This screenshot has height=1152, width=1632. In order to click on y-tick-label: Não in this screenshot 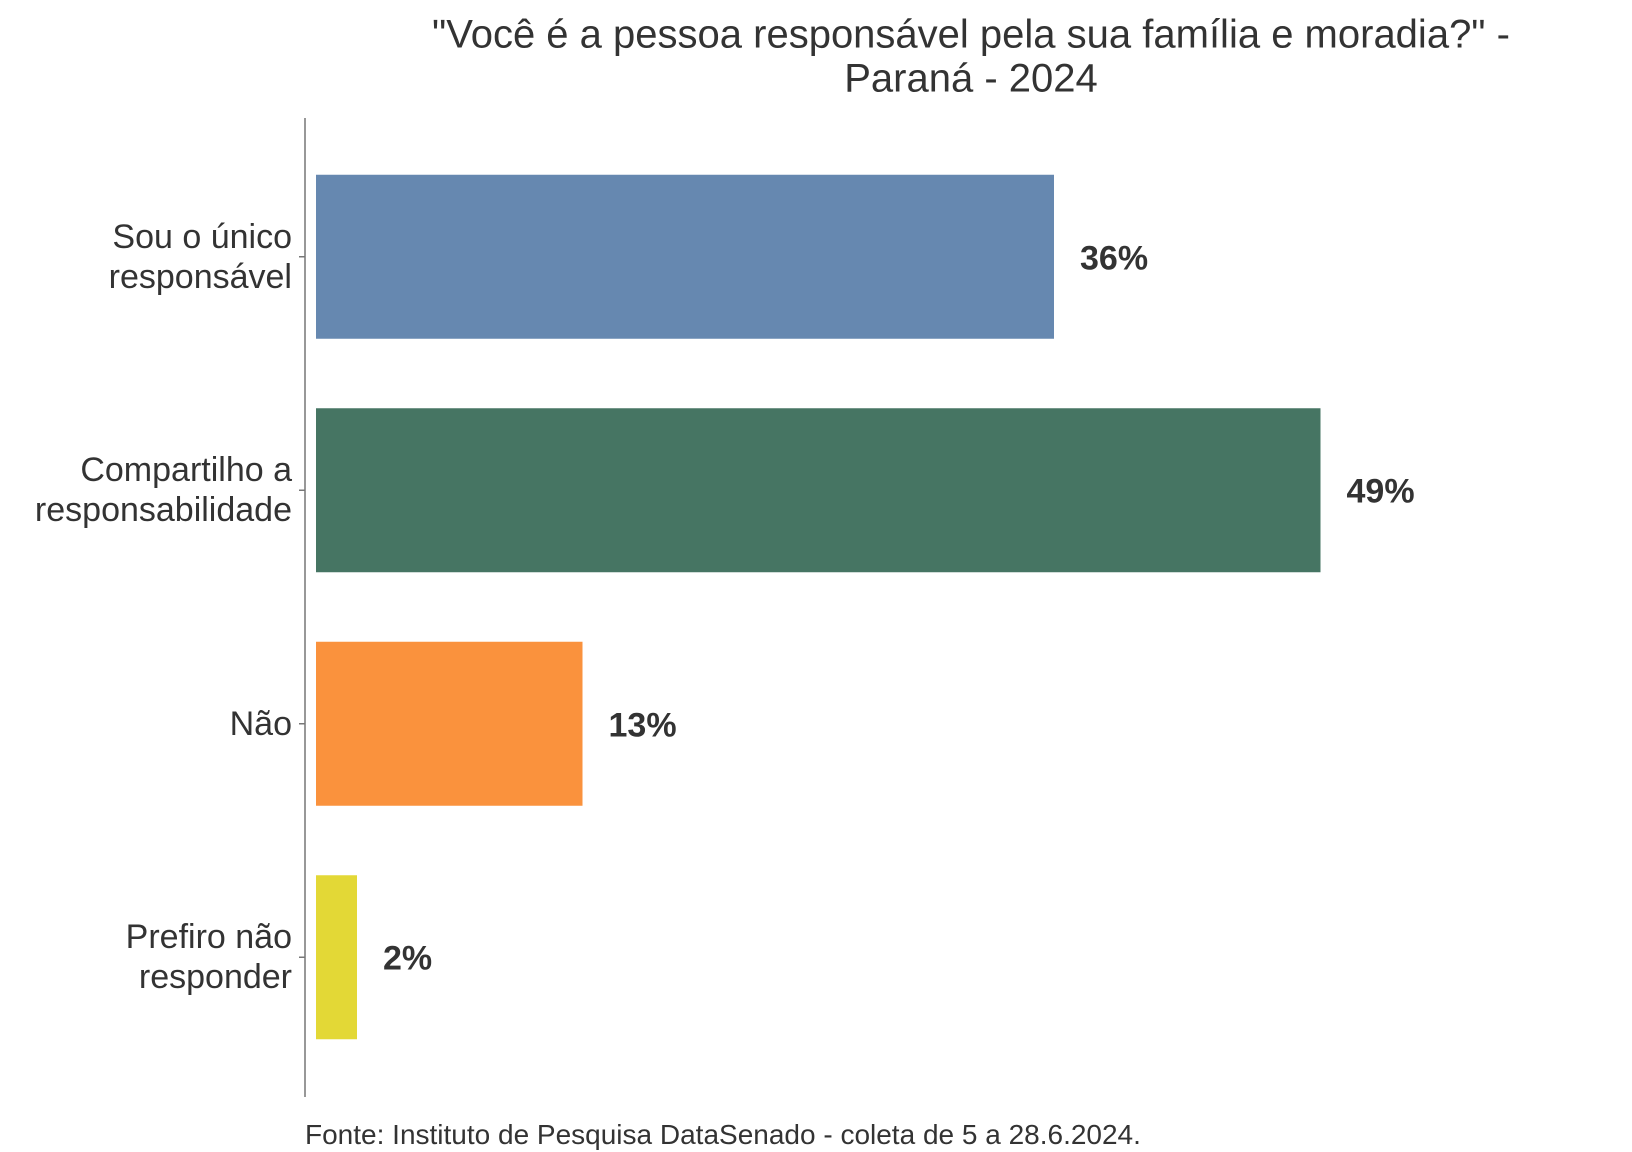, I will do `click(260, 723)`.